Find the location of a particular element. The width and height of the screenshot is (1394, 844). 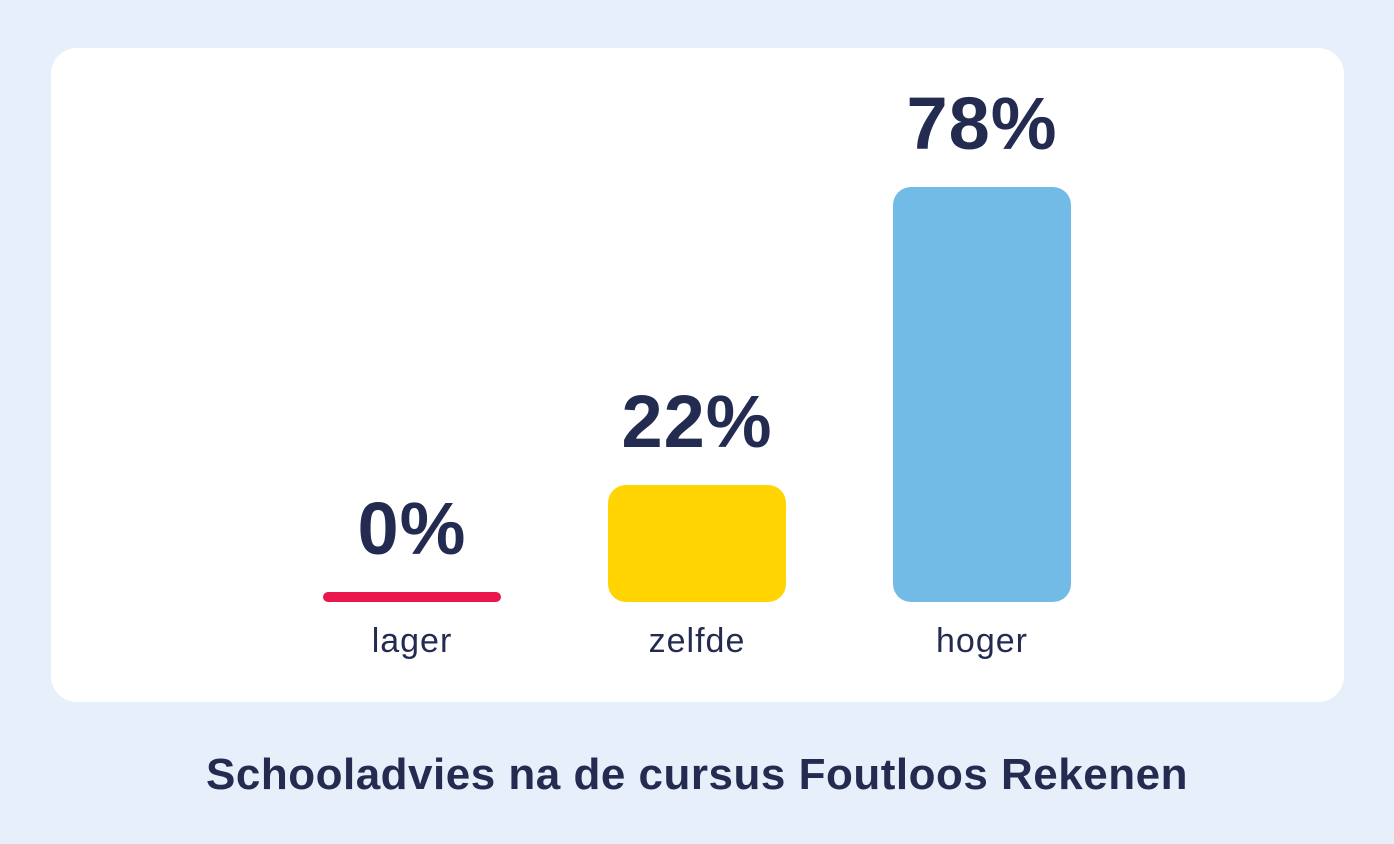

value-label-zelfde: 22% is located at coordinates (697, 421).